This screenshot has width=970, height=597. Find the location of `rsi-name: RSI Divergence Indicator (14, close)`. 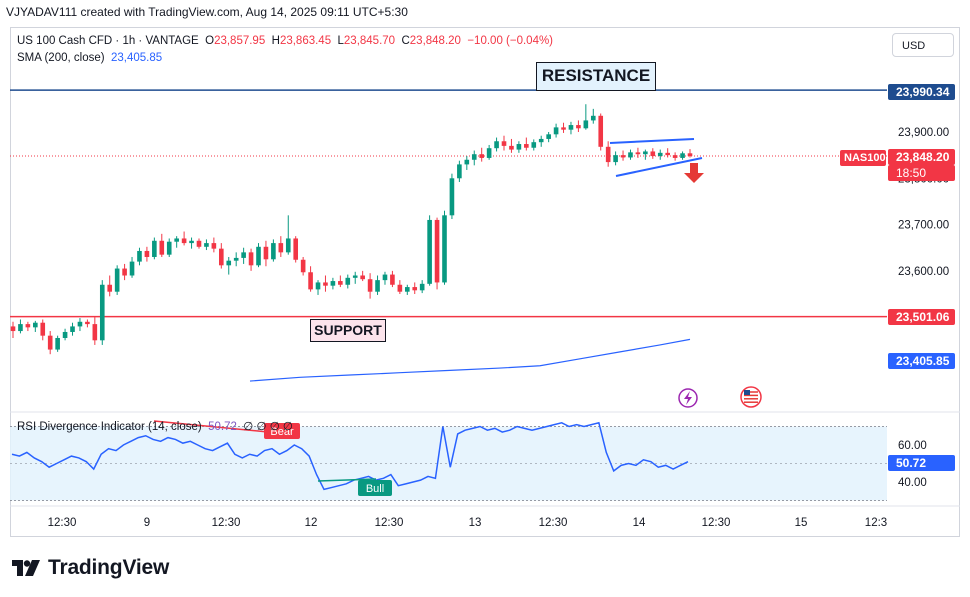

rsi-name: RSI Divergence Indicator (14, close) is located at coordinates (109, 427).